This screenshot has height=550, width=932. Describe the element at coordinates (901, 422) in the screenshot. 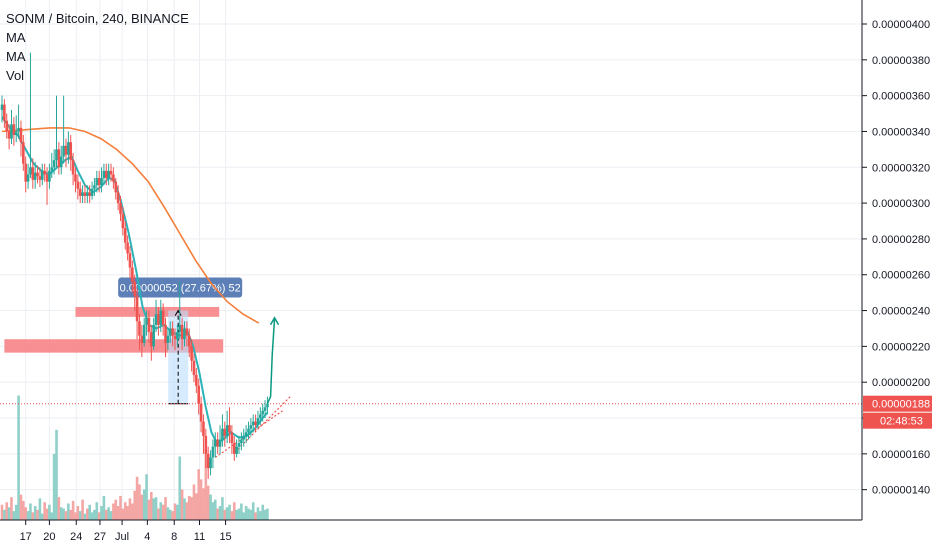

I see `countdown-tag-text: 02:48:53` at that location.